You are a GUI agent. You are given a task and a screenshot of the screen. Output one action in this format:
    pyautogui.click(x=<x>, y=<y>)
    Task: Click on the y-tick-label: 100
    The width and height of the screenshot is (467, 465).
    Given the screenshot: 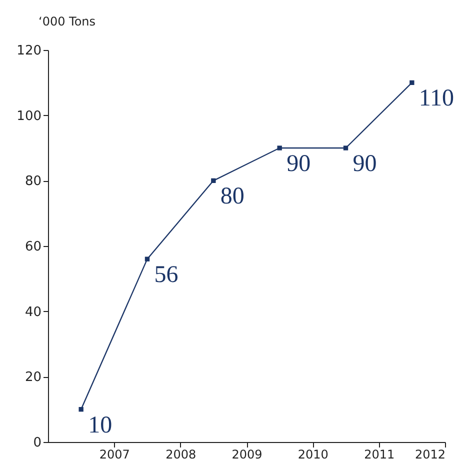 What is the action you would take?
    pyautogui.click(x=29, y=116)
    